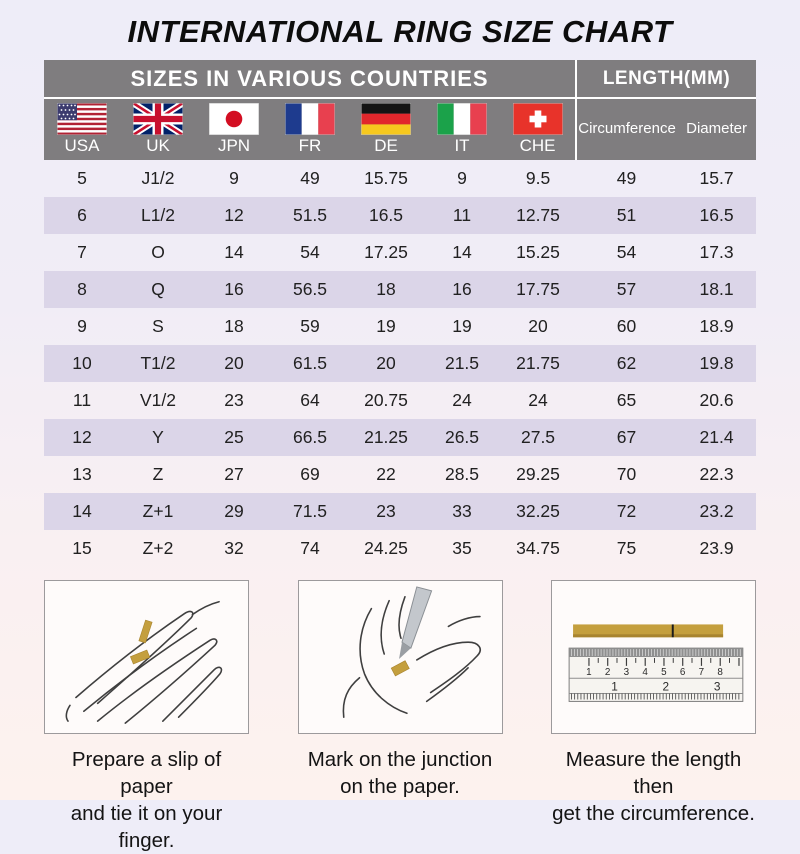 Image resolution: width=800 pixels, height=854 pixels. I want to click on size-cell: 21.4, so click(716, 437).